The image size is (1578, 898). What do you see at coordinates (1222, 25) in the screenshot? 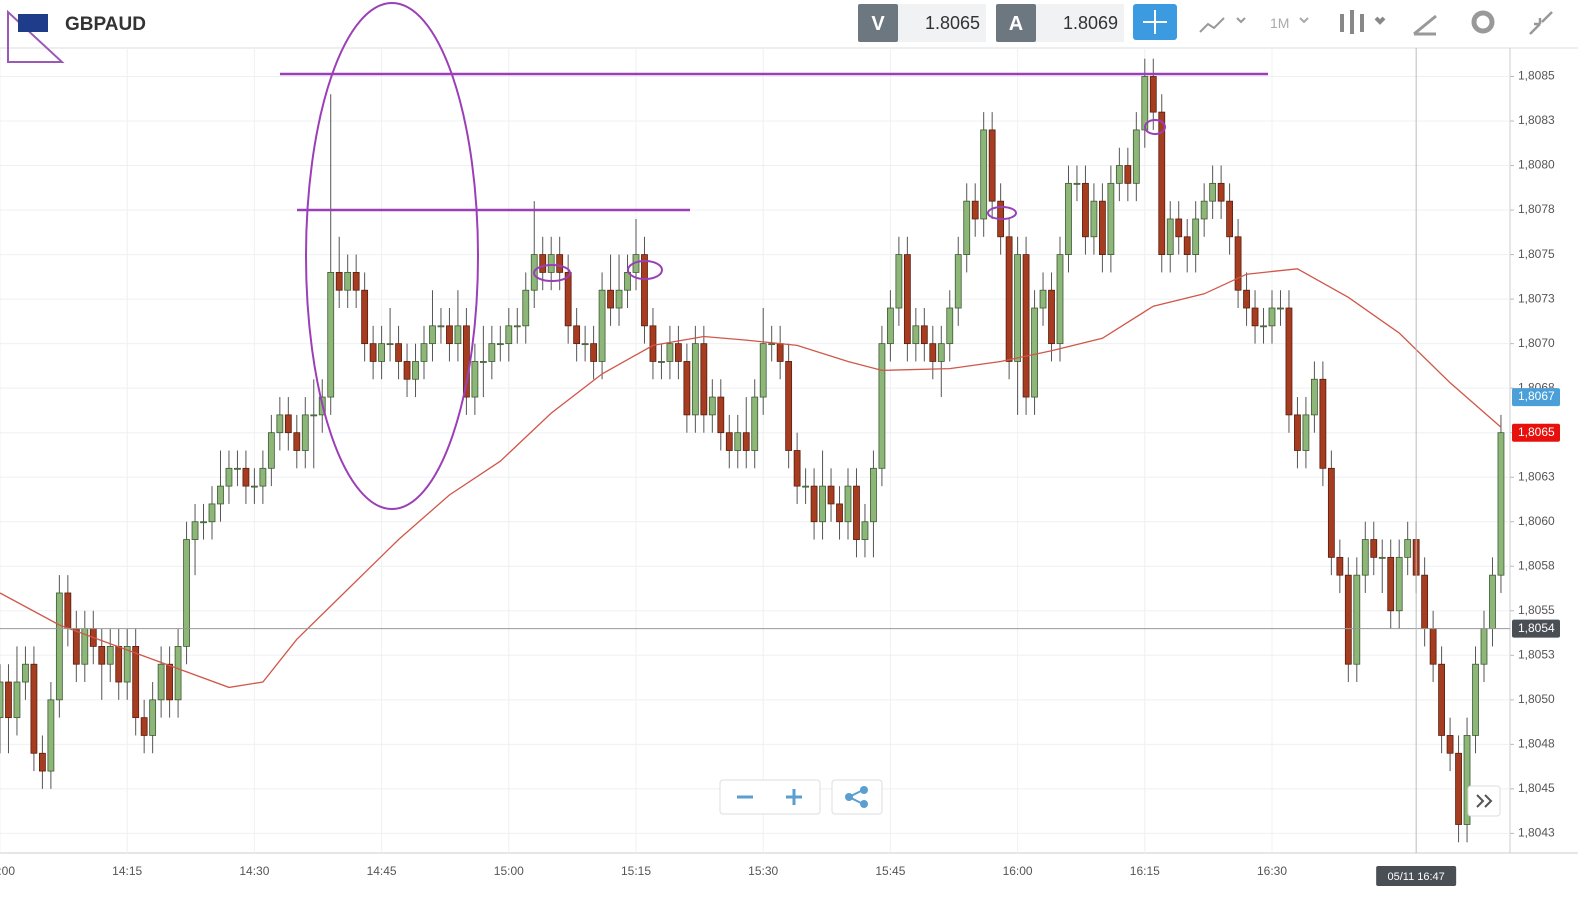
I see `chart-type-button` at bounding box center [1222, 25].